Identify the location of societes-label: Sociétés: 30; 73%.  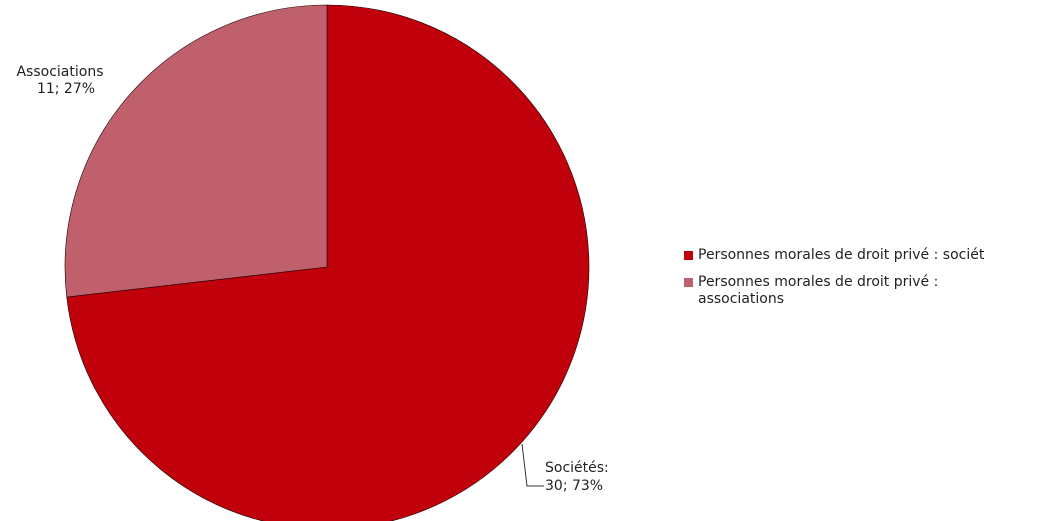
(565, 468).